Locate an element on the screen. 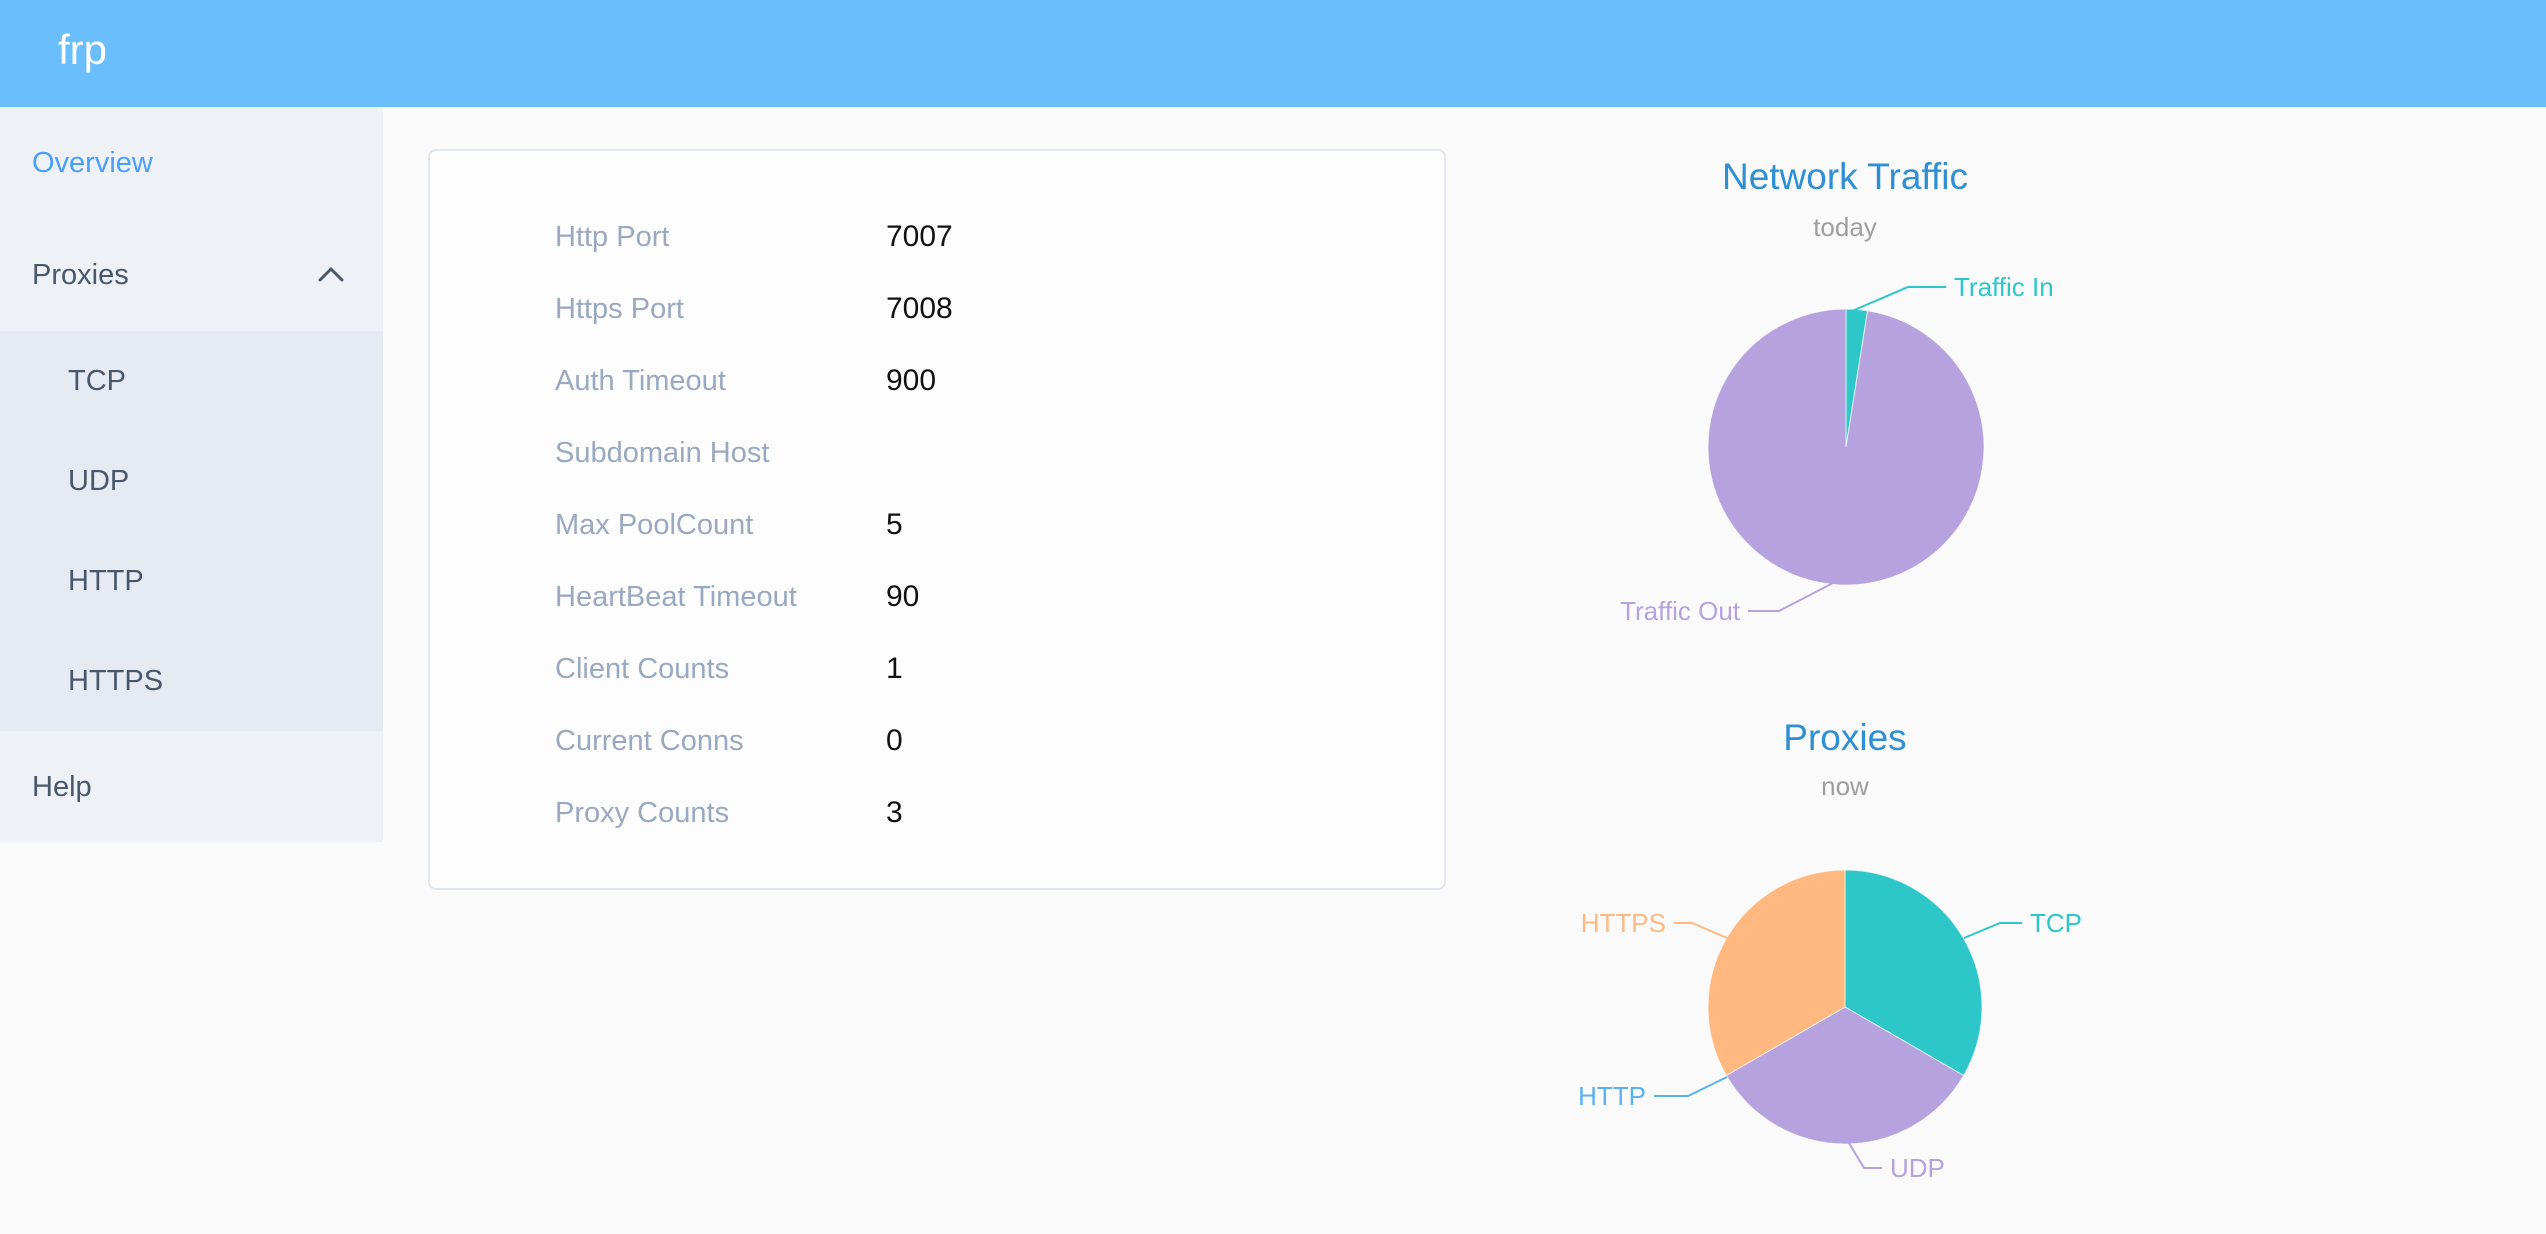 The image size is (2546, 1234). pie-label-line-tcp is located at coordinates (1992, 930).